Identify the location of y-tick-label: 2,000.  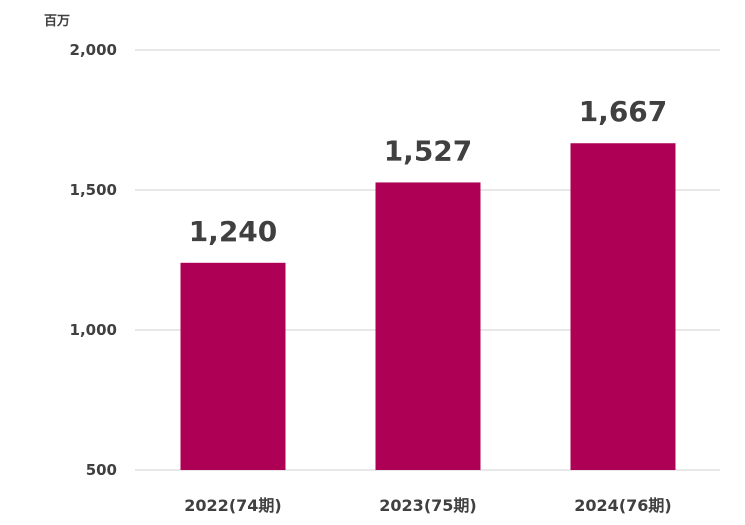
(93, 50).